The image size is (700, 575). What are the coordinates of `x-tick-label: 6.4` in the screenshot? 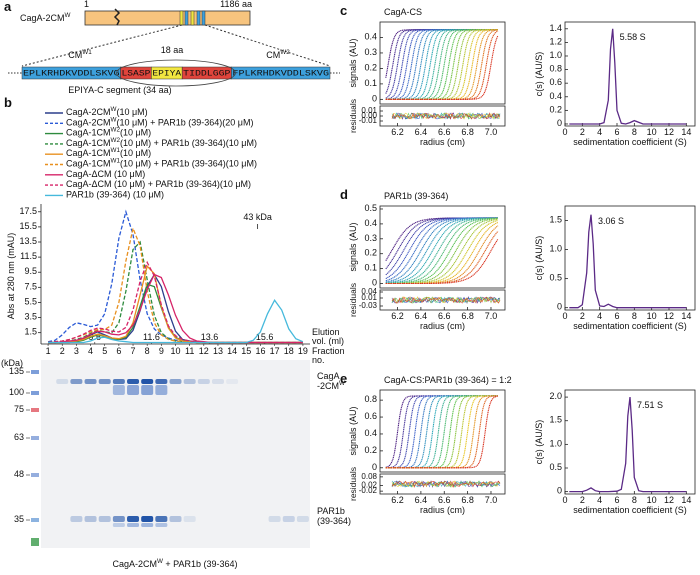 It's located at (421, 132).